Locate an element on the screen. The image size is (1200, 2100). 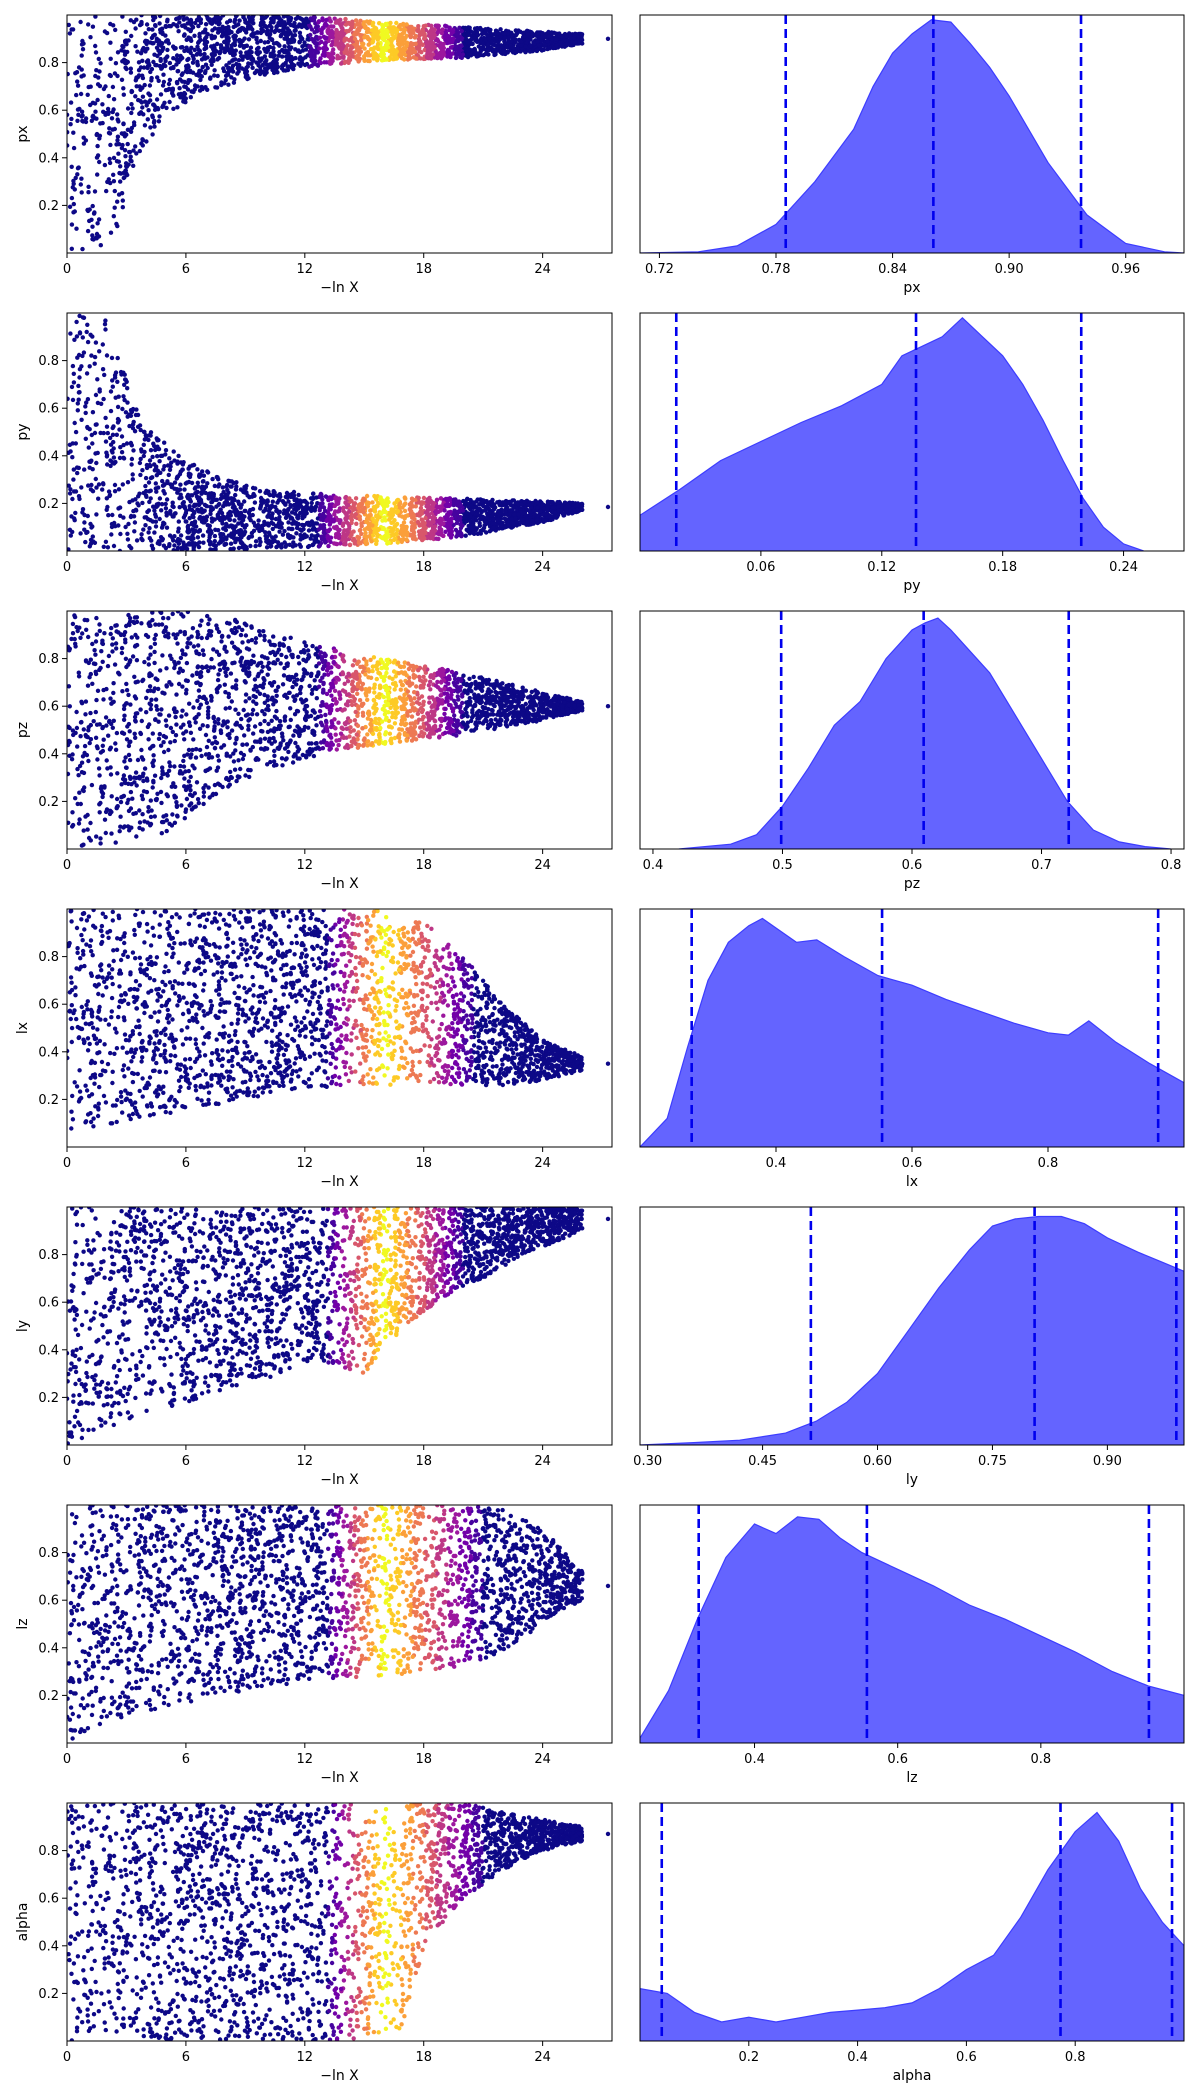
axes-frame is located at coordinates (339, 134).